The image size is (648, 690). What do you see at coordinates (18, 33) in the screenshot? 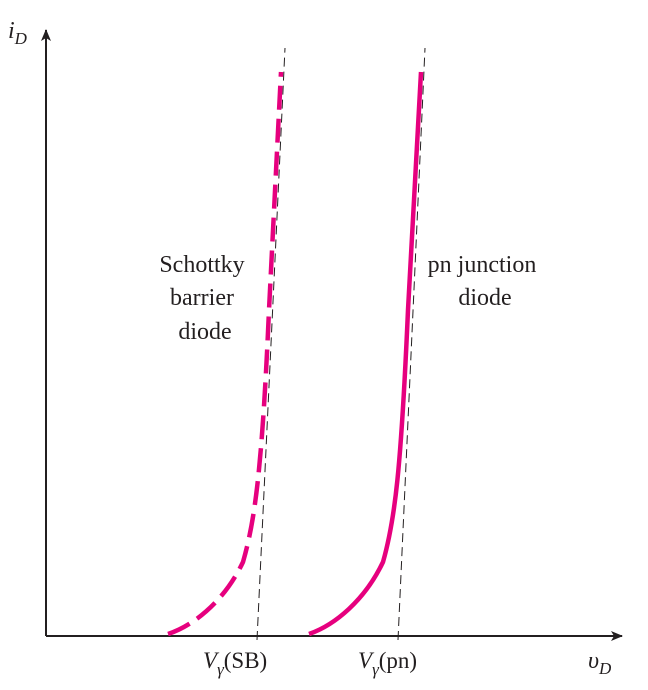
I see `y-axis-label: iD` at bounding box center [18, 33].